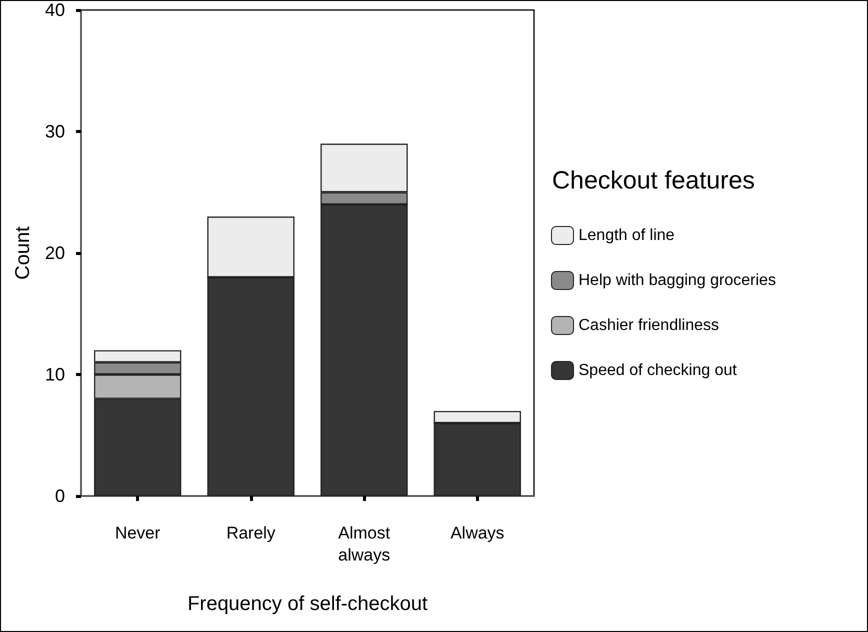  I want to click on y-axis-title: Count, so click(23, 253).